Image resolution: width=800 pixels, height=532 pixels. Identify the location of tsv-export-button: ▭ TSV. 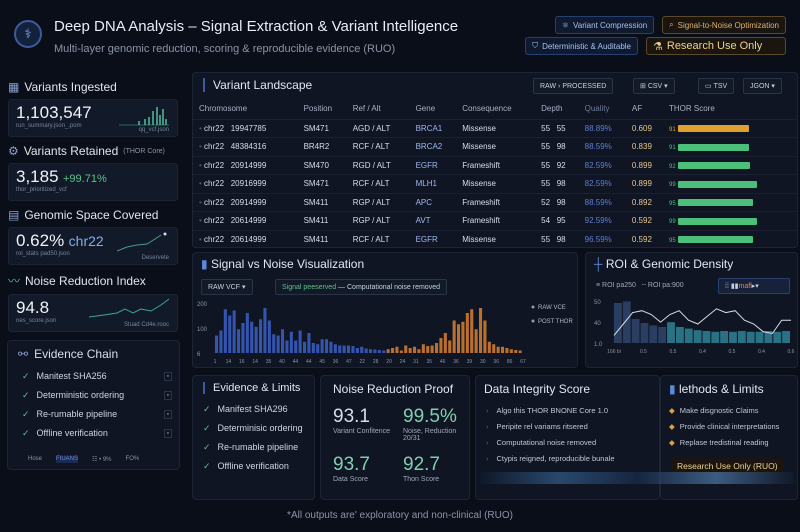
(716, 86).